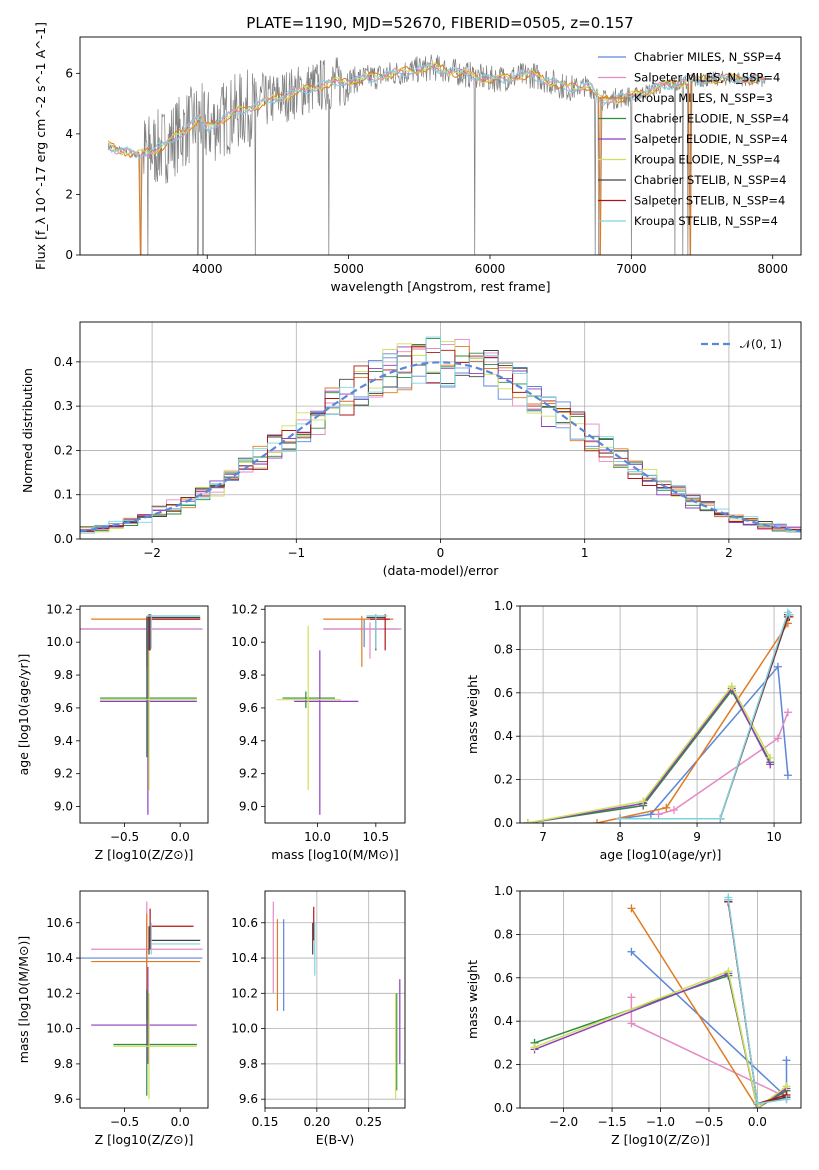  Describe the element at coordinates (69, 73) in the screenshot. I see `y-tick-label: 6` at that location.